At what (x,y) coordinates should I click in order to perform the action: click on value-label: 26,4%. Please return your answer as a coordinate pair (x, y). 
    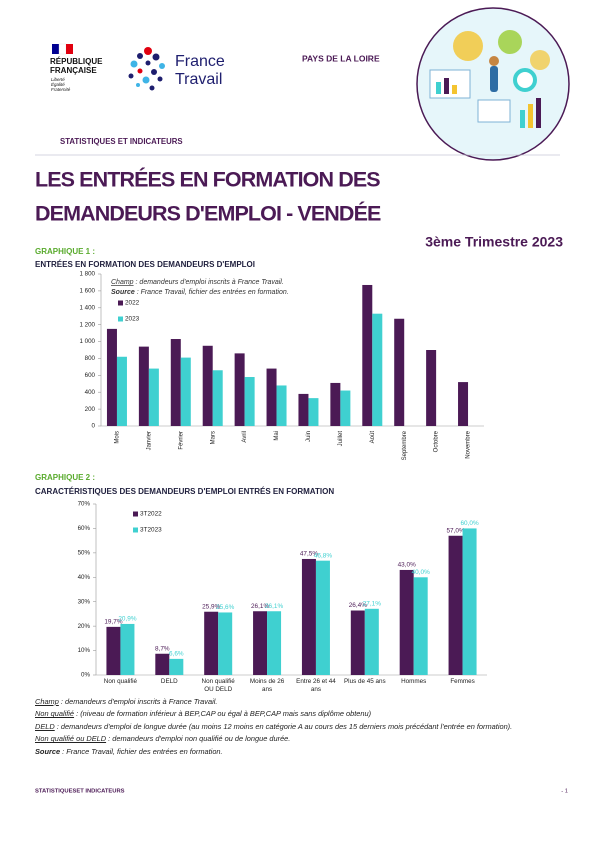
    Looking at the image, I should click on (358, 605).